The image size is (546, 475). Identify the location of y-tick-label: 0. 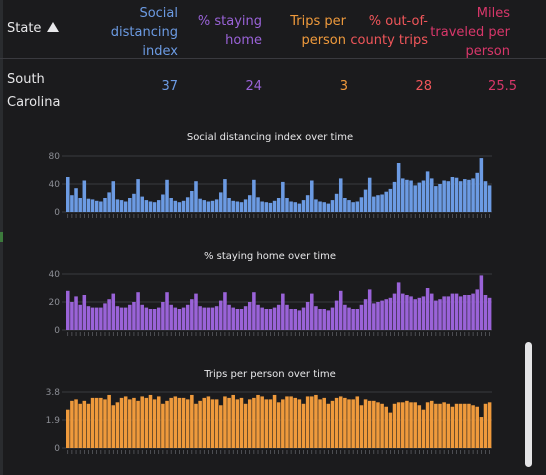
(57, 213).